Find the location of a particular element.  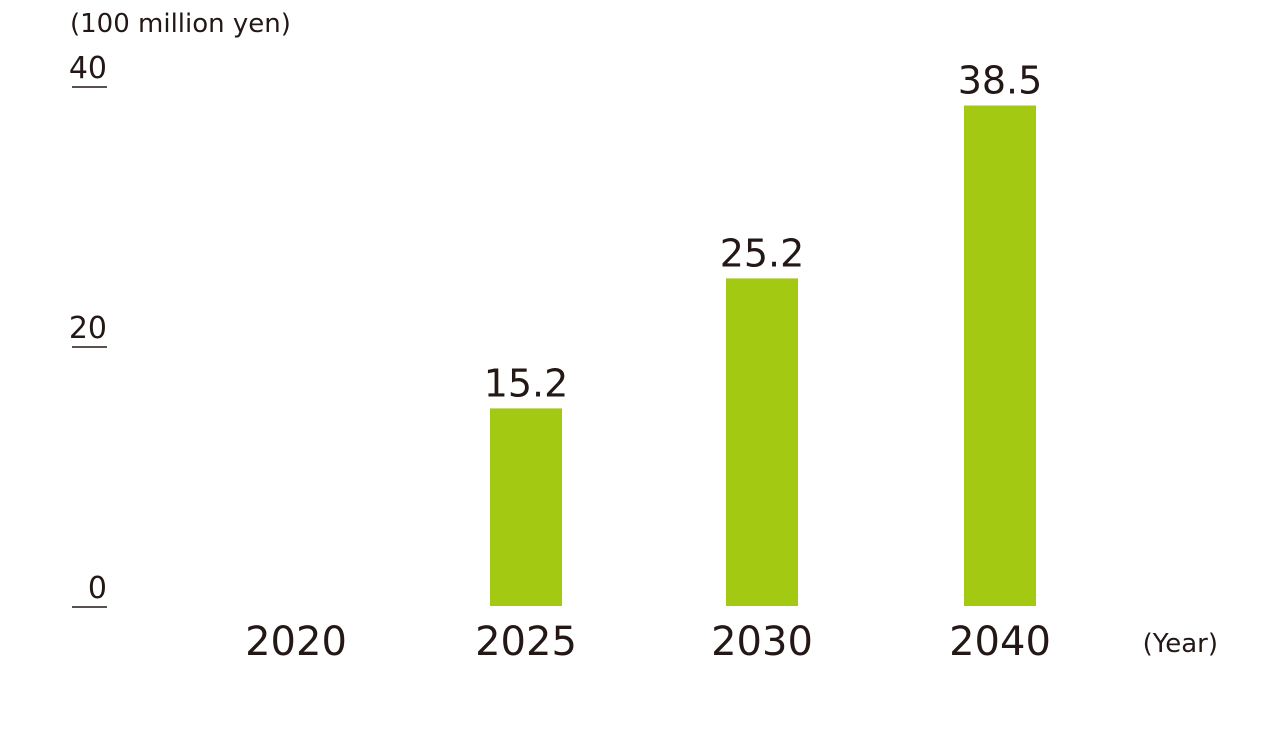

x-axis: 2020 2025 2030 2040 is located at coordinates (648, 642).